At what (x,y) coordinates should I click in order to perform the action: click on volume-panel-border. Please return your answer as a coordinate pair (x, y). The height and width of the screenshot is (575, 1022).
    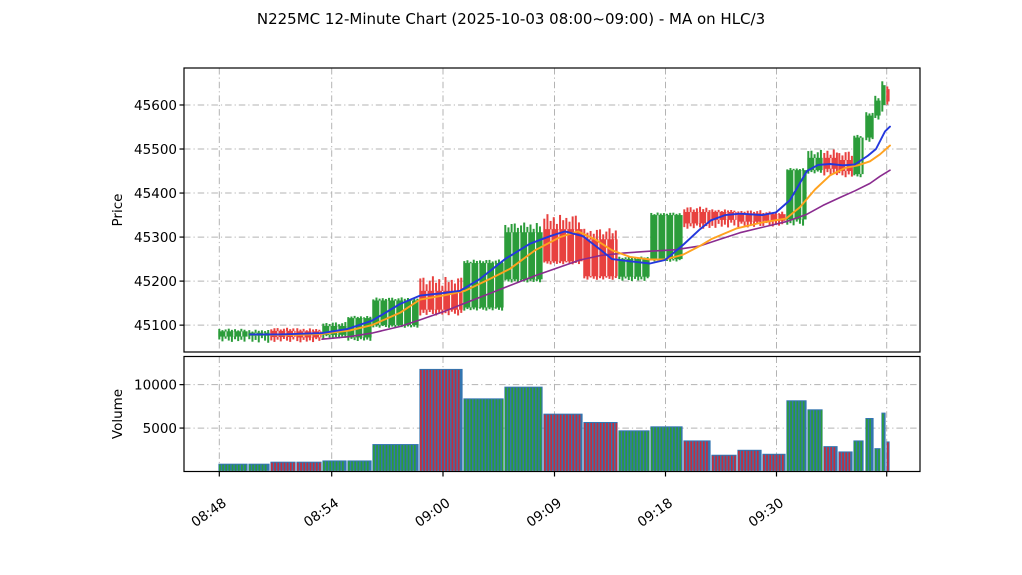
    Looking at the image, I should click on (552, 414).